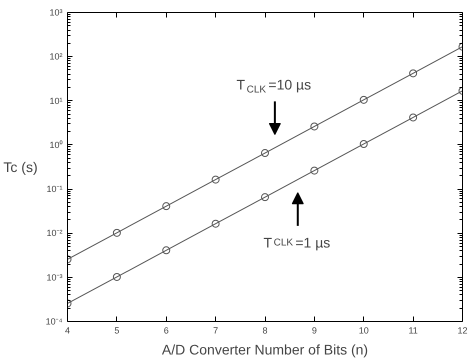 The height and width of the screenshot is (360, 474). What do you see at coordinates (56, 57) in the screenshot?
I see `y-tick-label: 10²` at bounding box center [56, 57].